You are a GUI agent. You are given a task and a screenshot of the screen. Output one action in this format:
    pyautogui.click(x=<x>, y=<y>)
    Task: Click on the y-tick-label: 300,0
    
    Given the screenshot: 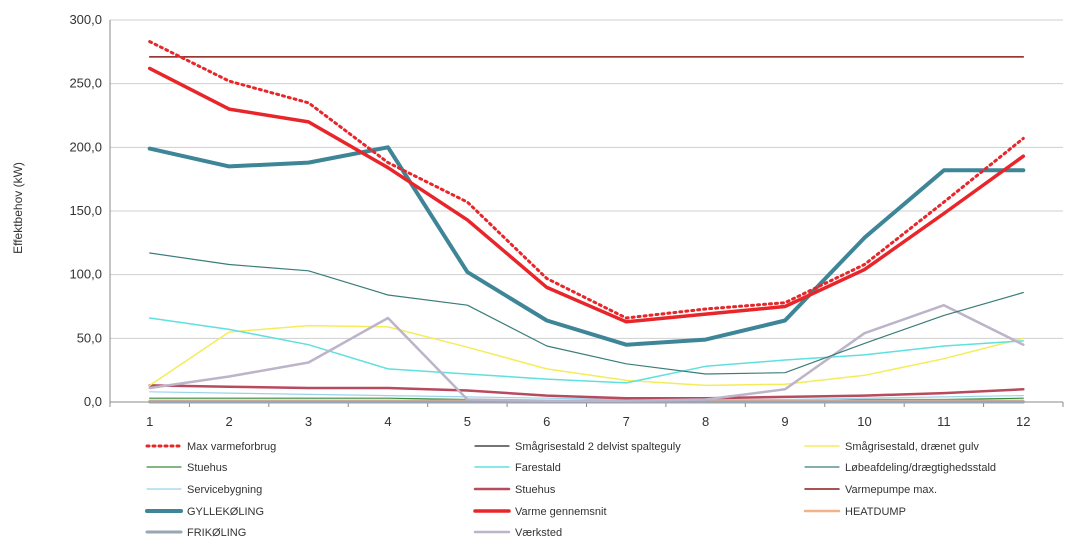 What is the action you would take?
    pyautogui.click(x=85, y=19)
    